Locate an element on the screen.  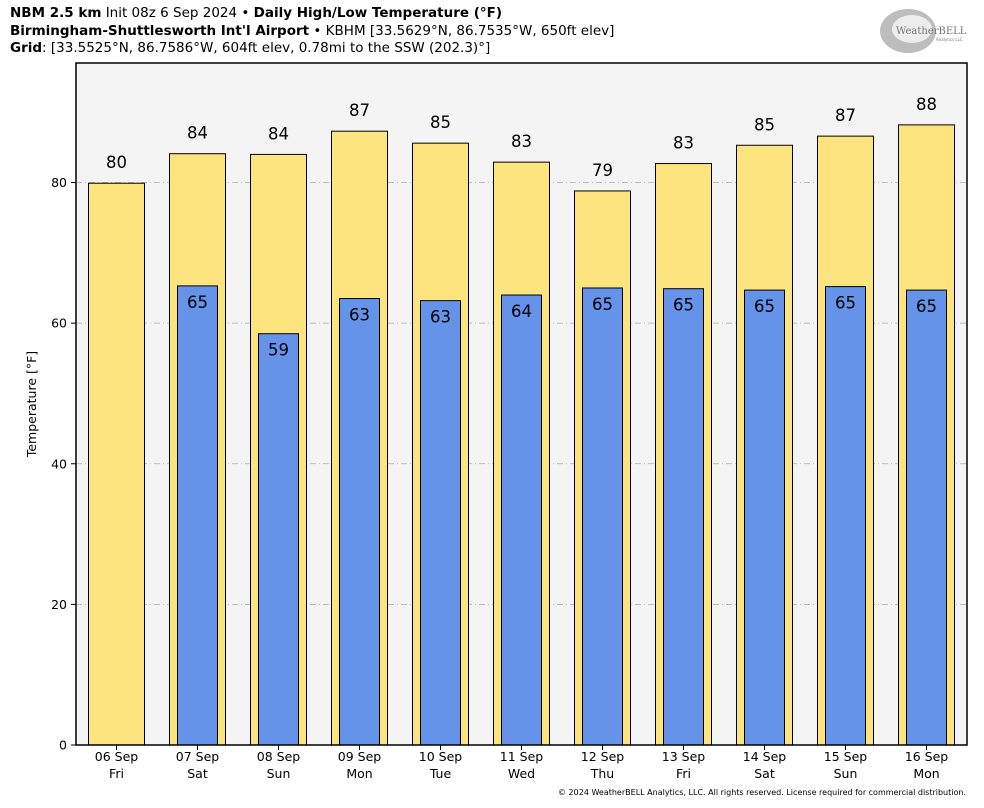
high-temp-label: 88 is located at coordinates (926, 104).